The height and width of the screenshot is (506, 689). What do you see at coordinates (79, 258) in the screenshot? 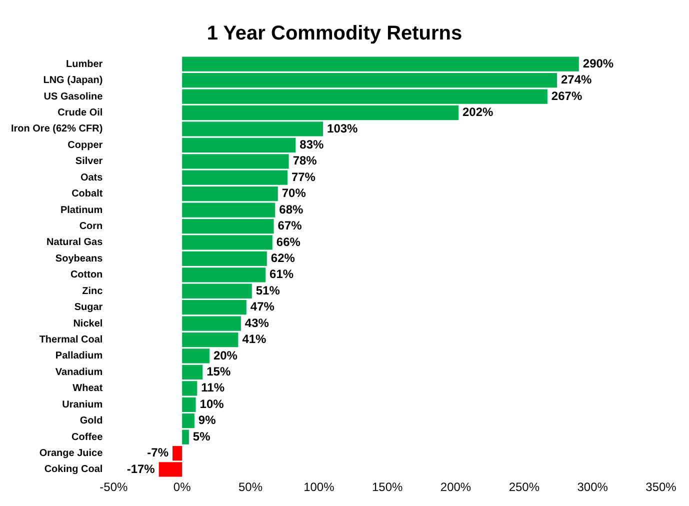
I see `y-tick-label: Soybeans` at bounding box center [79, 258].